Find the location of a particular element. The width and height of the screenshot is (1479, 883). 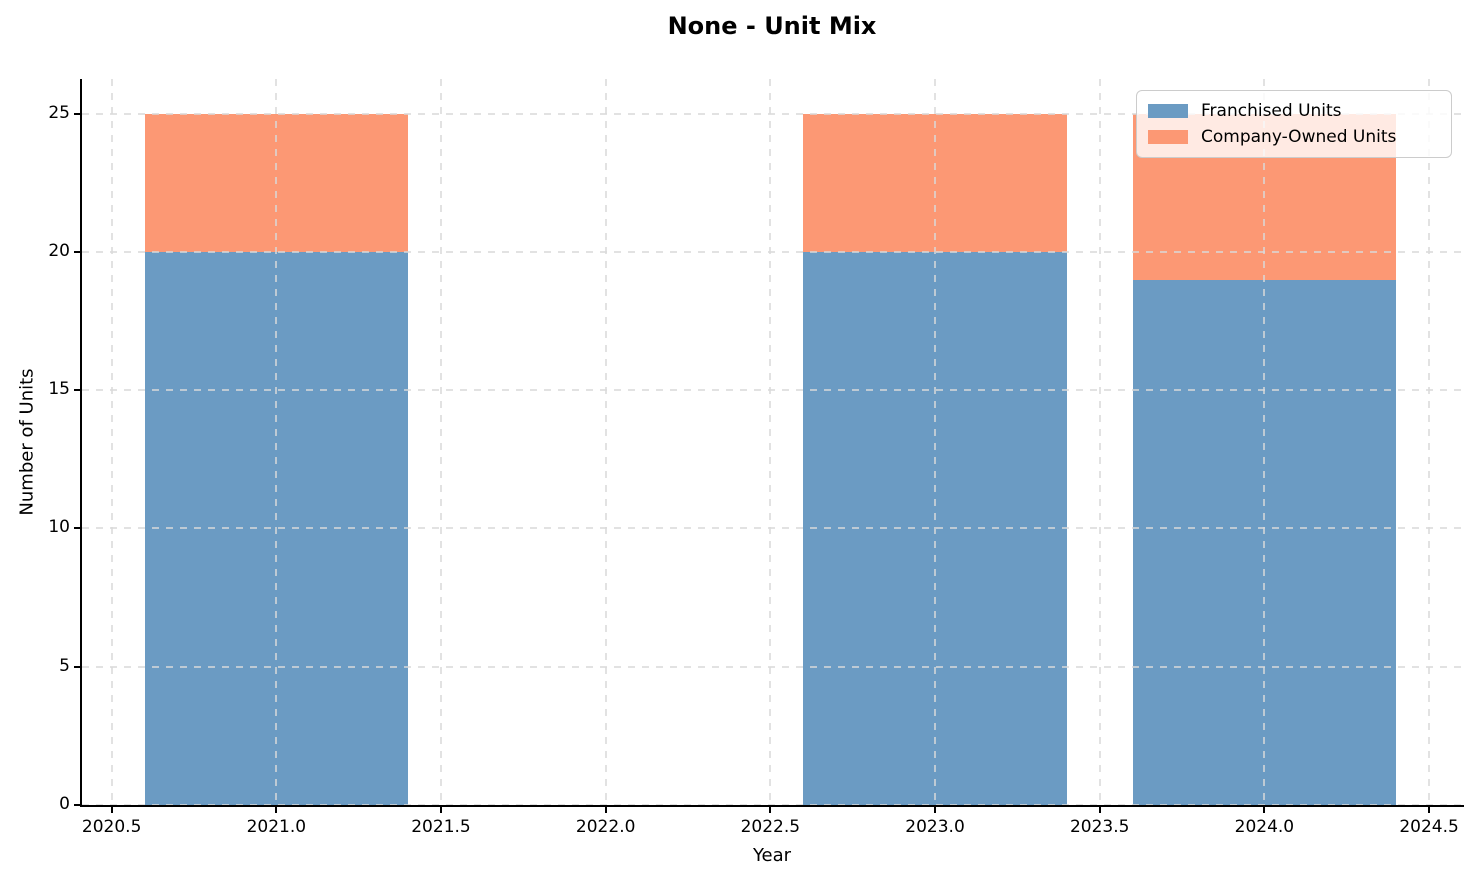

x-tick-label: 2024.0 is located at coordinates (1264, 827).